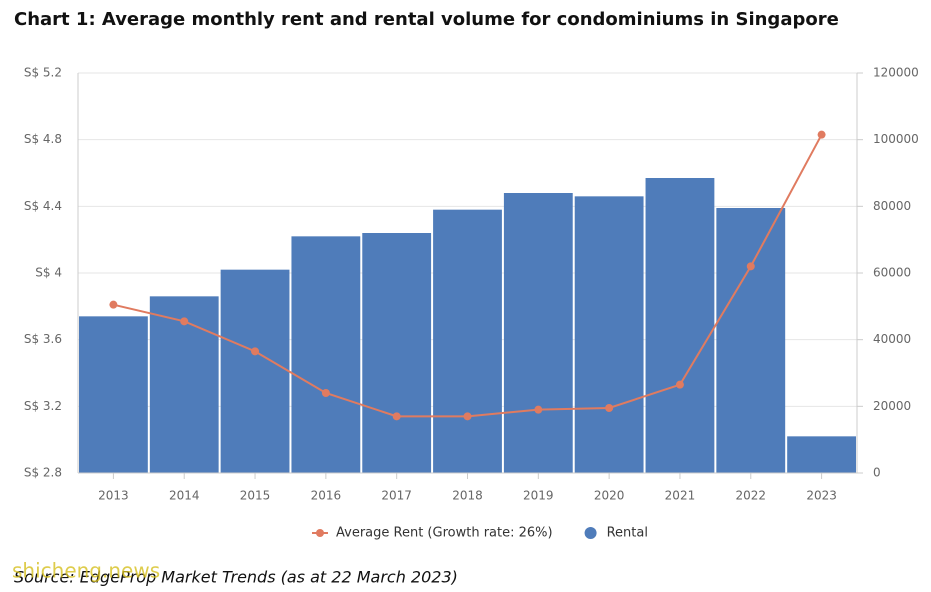 This screenshot has width=931, height=592. Describe the element at coordinates (892, 406) in the screenshot. I see `y2-tick-label: 20000` at that location.